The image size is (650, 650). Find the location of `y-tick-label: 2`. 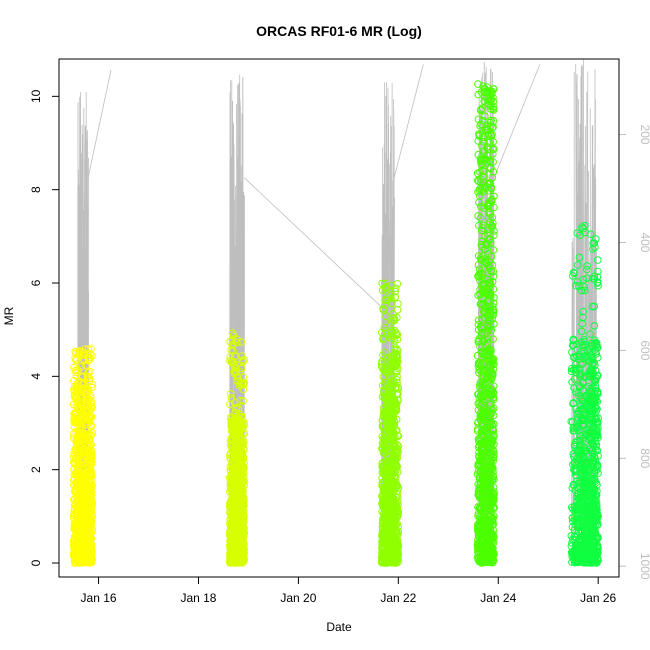

y-tick-label: 2 is located at coordinates (36, 469).